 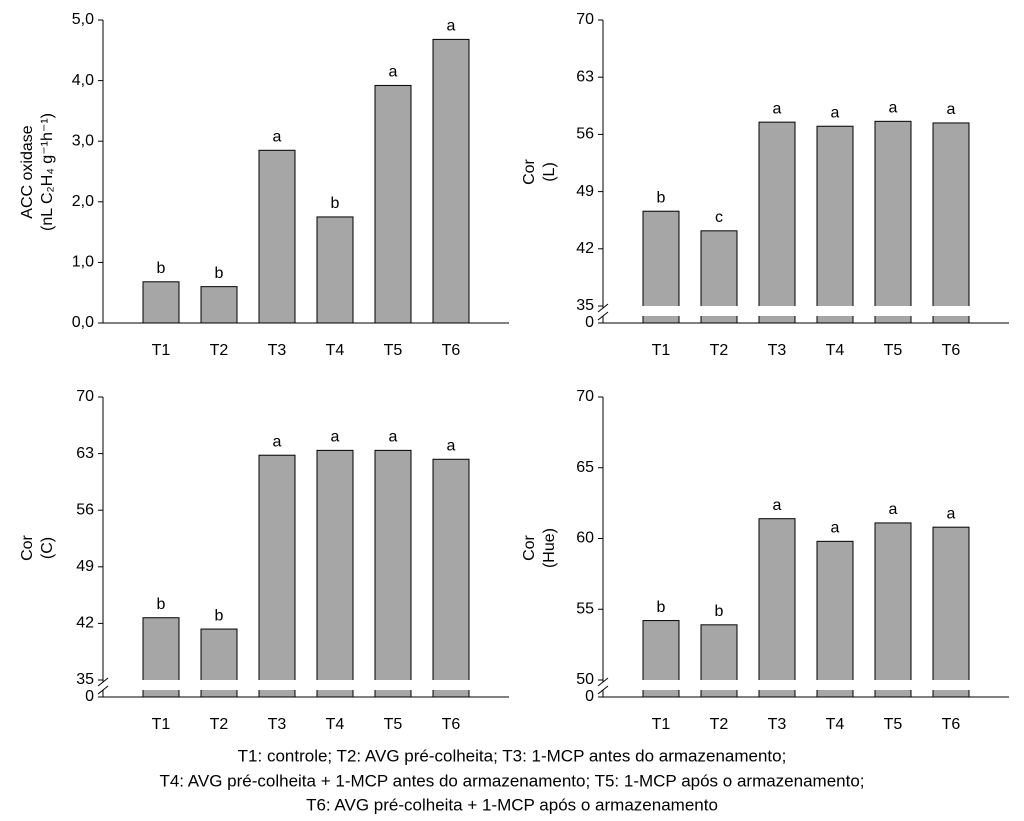 What do you see at coordinates (393, 350) in the screenshot?
I see `x-tick-label: T5` at bounding box center [393, 350].